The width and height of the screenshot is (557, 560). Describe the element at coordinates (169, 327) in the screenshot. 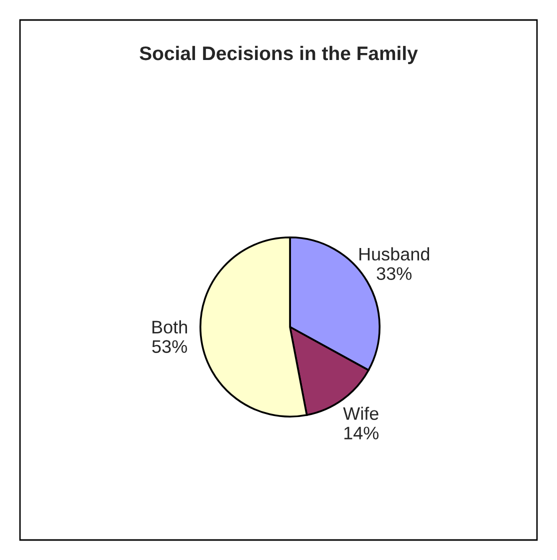

I see `slice-label: Both` at that location.